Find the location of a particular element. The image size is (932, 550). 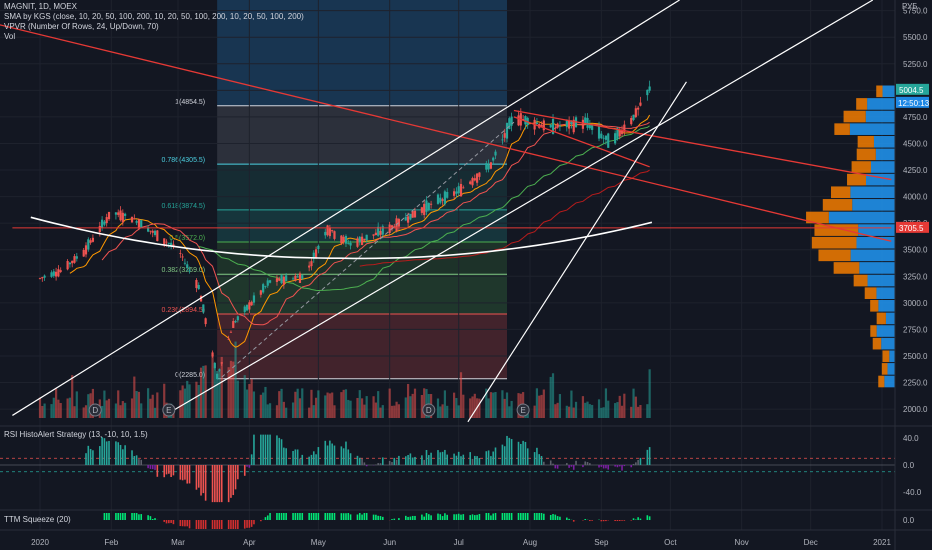

vpvr-legend: VPVR (Number Of Rows, 24, Up/Down, 70) is located at coordinates (81, 26).